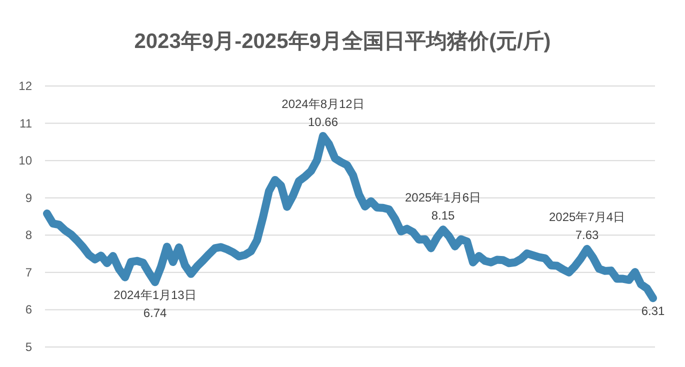 This screenshot has height=367, width=685. I want to click on annotation: 2025年7月4日 7.63, so click(587, 226).